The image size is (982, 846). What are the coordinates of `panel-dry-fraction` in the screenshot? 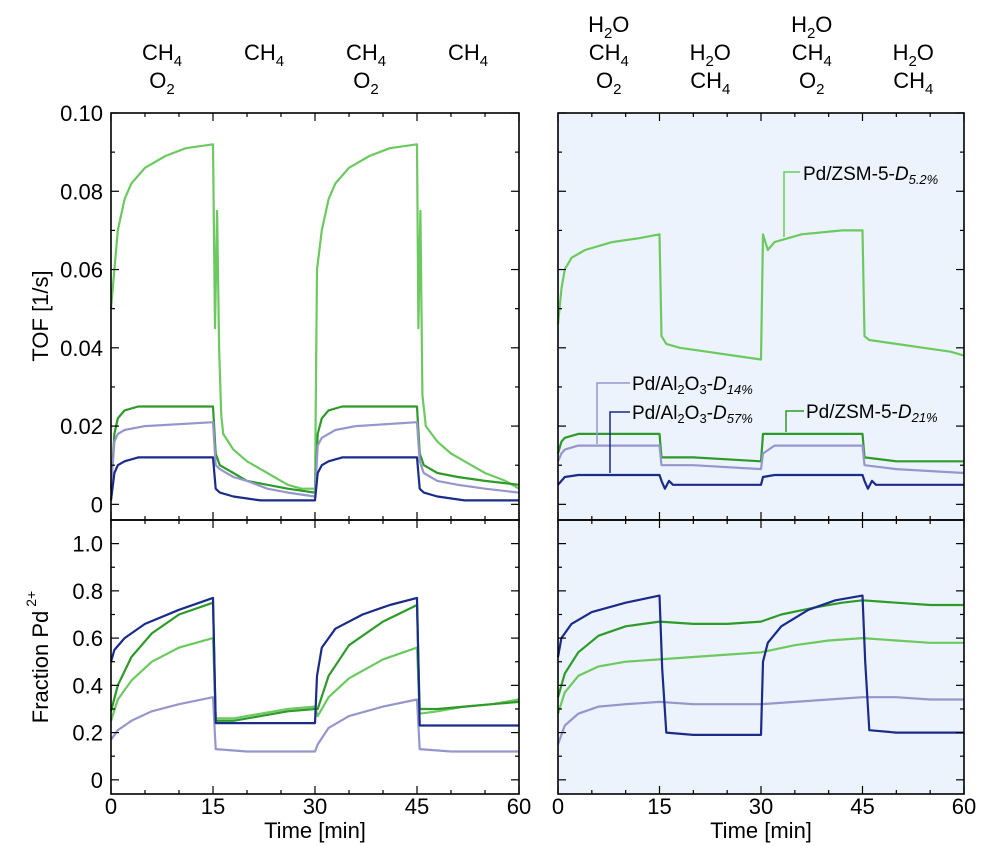 It's located at (314, 674).